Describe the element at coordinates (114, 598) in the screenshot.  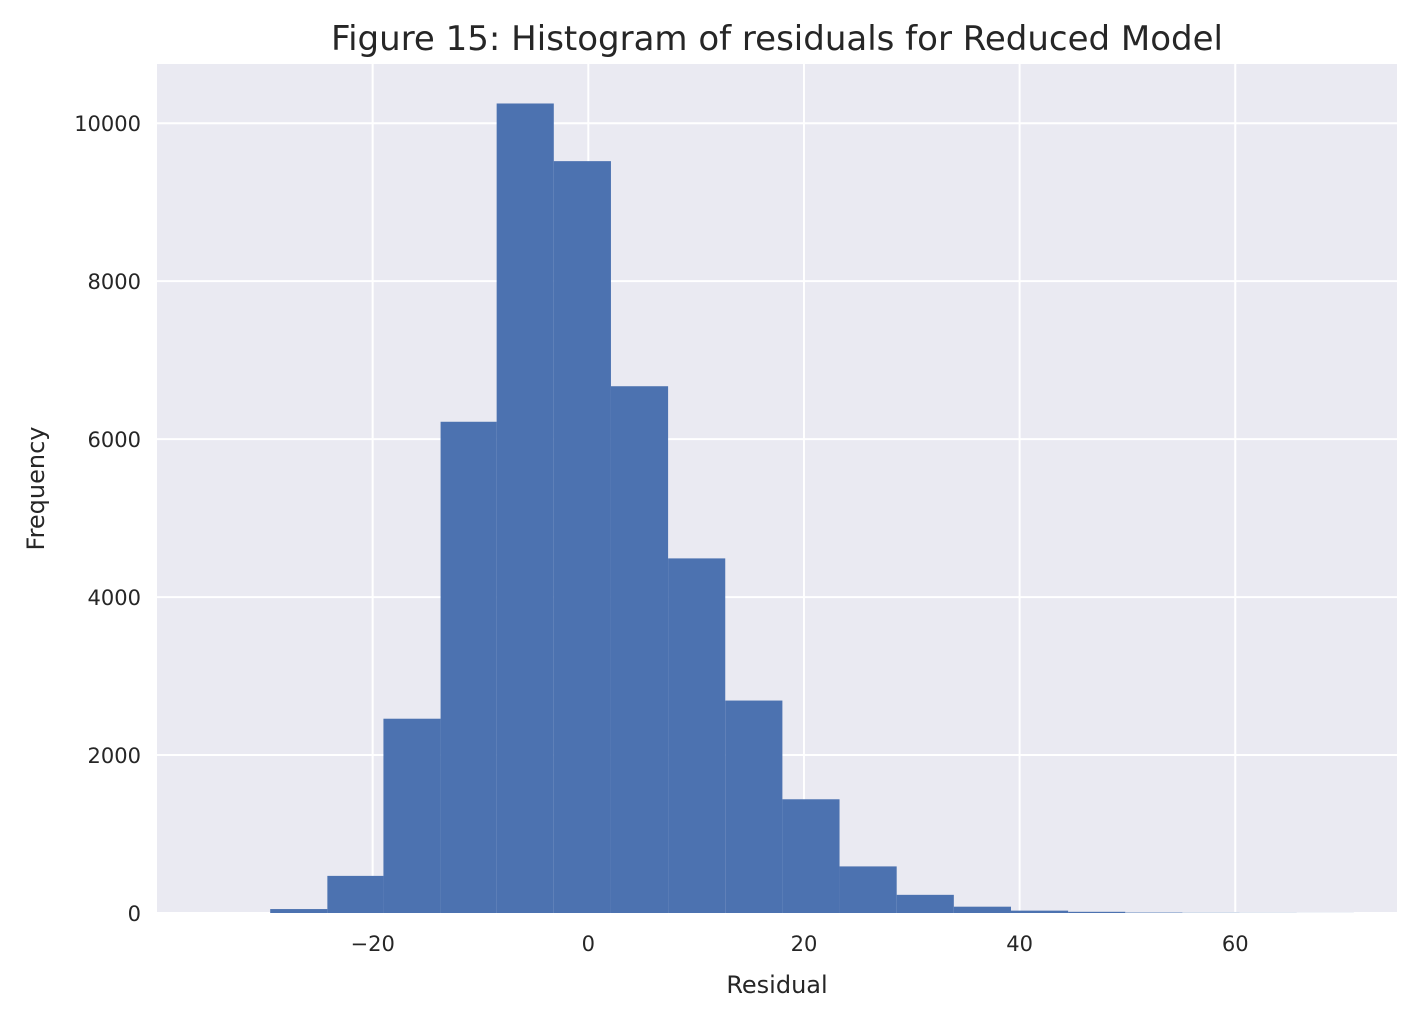
I see `y-tick-label: 4000` at that location.